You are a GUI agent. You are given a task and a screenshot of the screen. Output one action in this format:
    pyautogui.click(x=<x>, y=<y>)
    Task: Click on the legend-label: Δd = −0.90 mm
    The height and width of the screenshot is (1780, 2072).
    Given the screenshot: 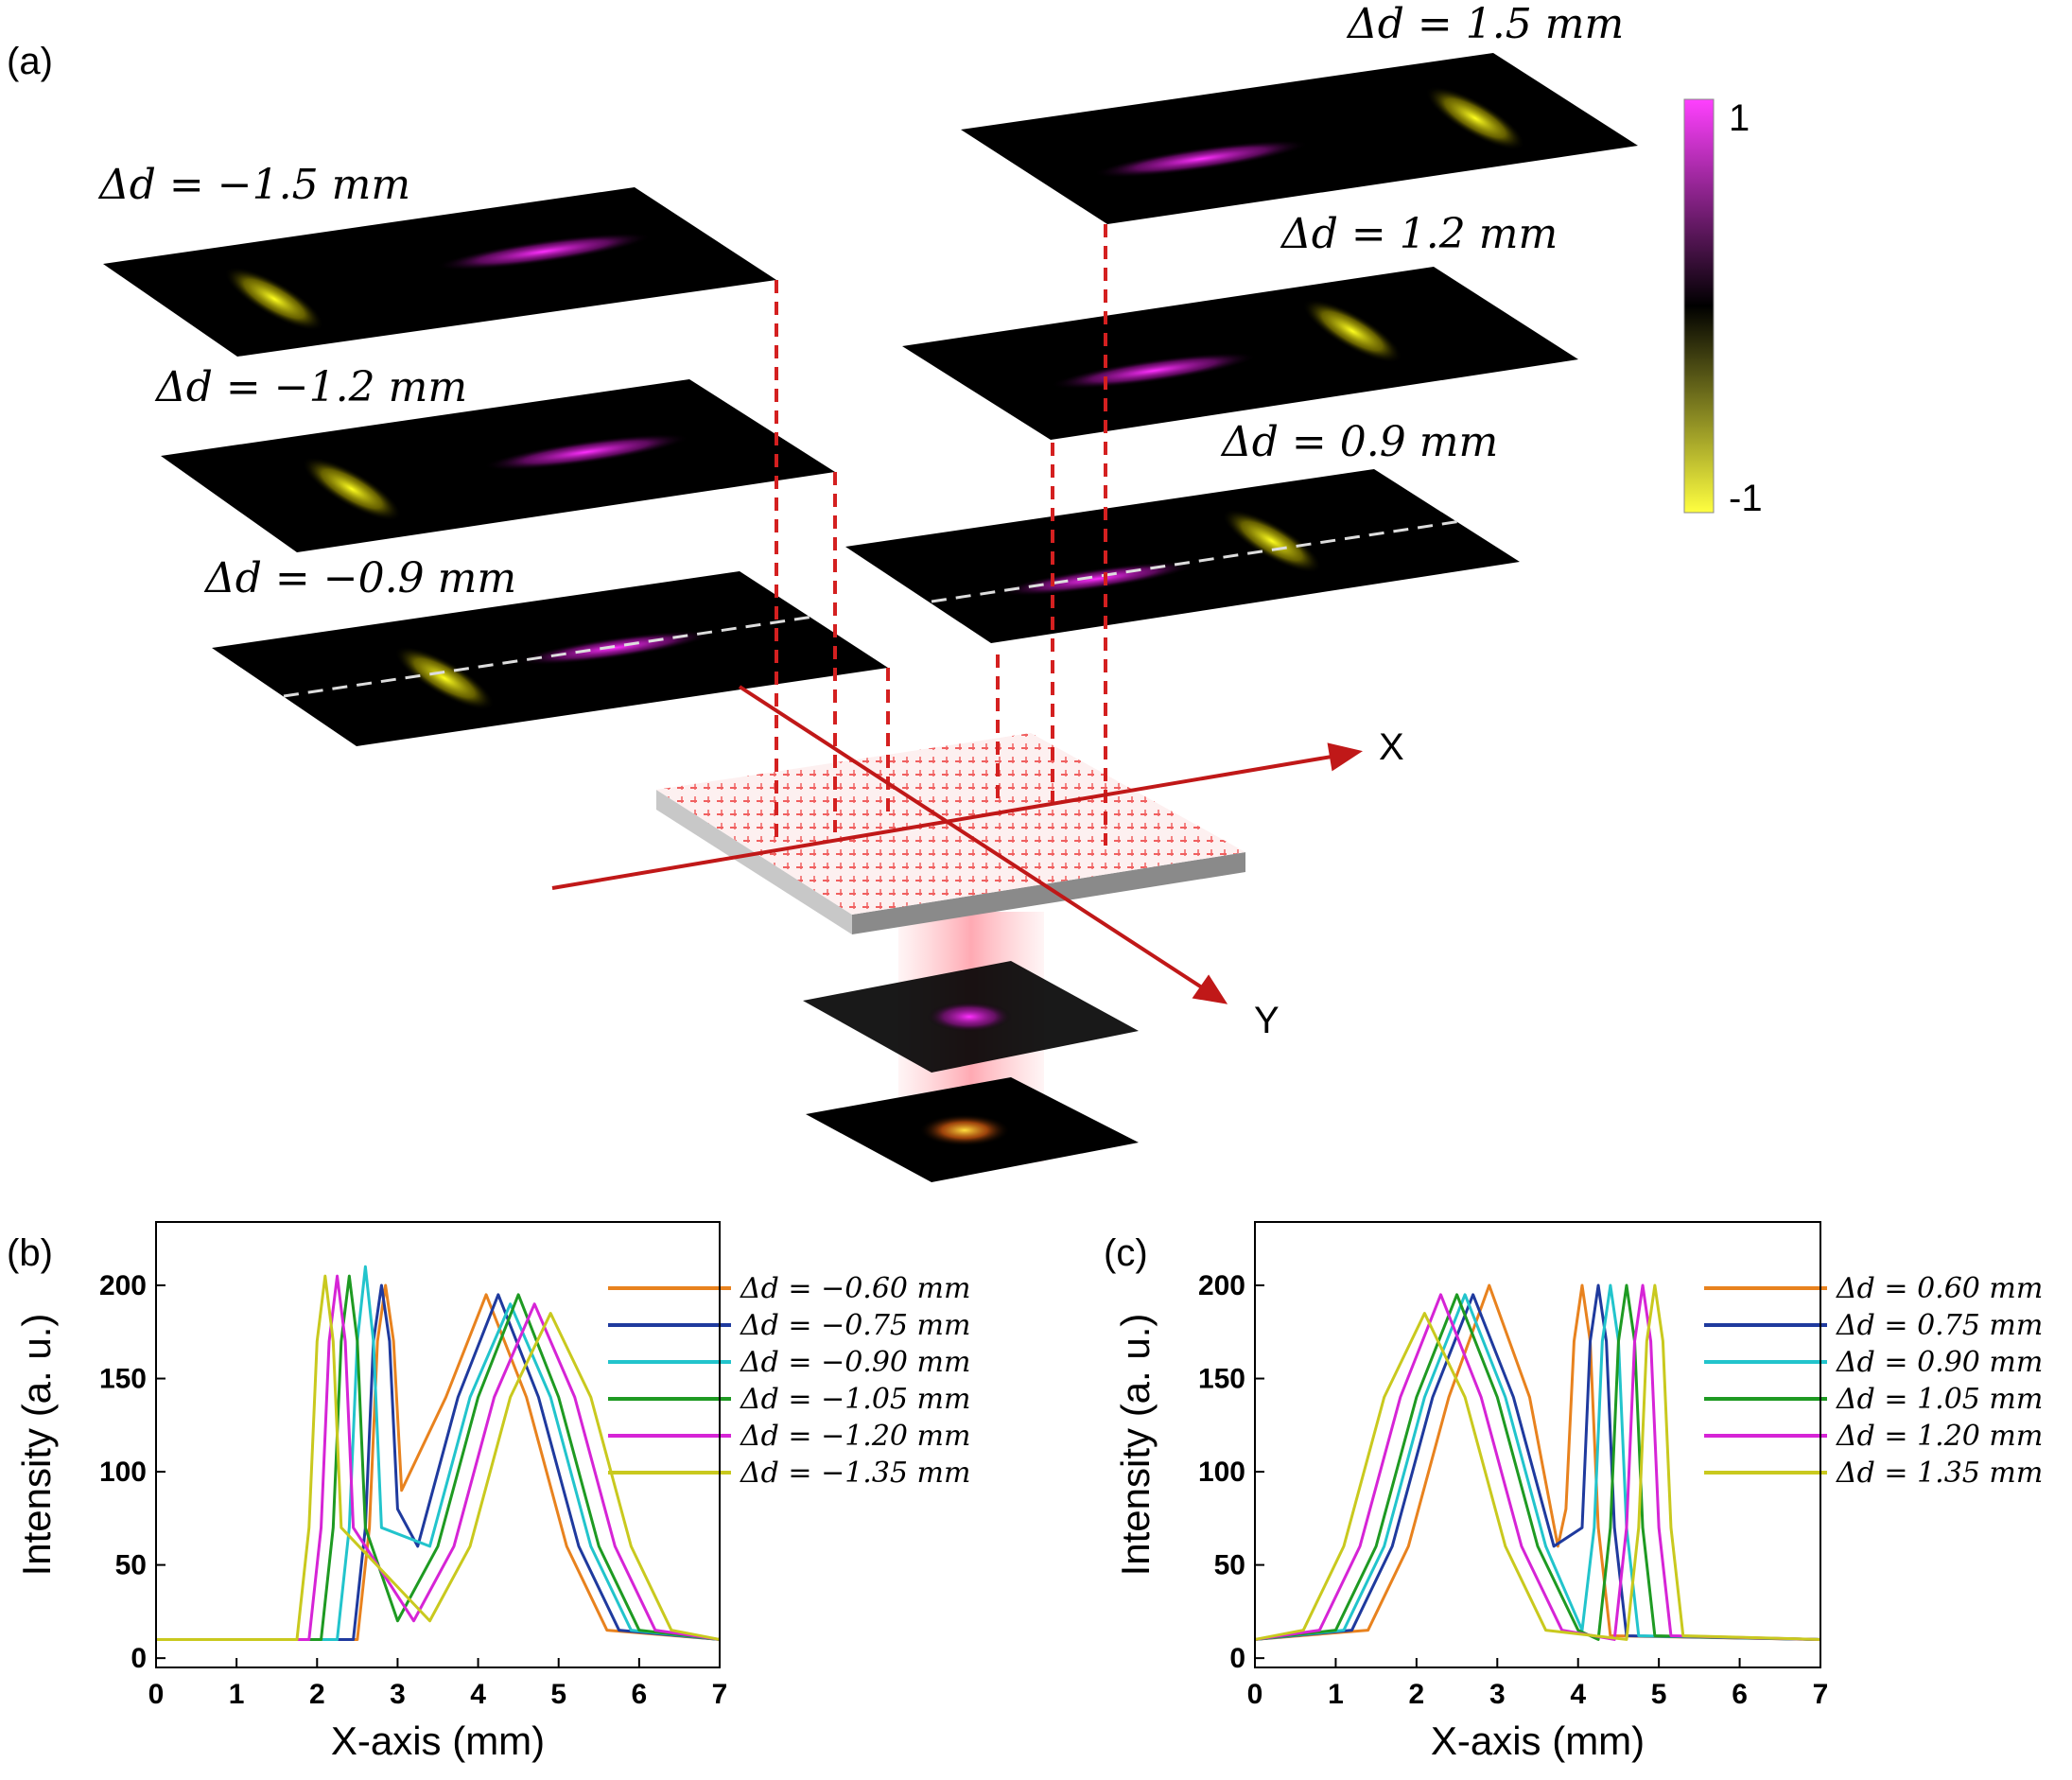 What is the action you would take?
    pyautogui.click(x=855, y=1362)
    